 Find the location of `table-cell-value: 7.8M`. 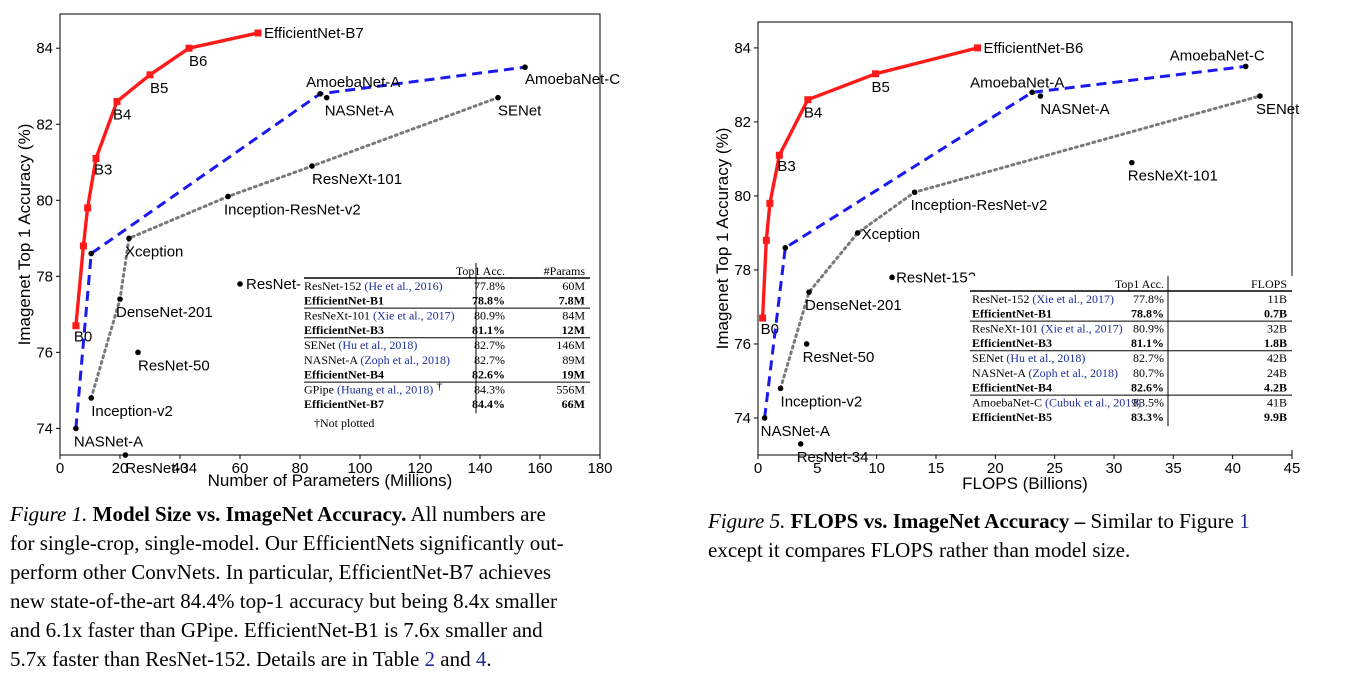

table-cell-value: 7.8M is located at coordinates (572, 301).